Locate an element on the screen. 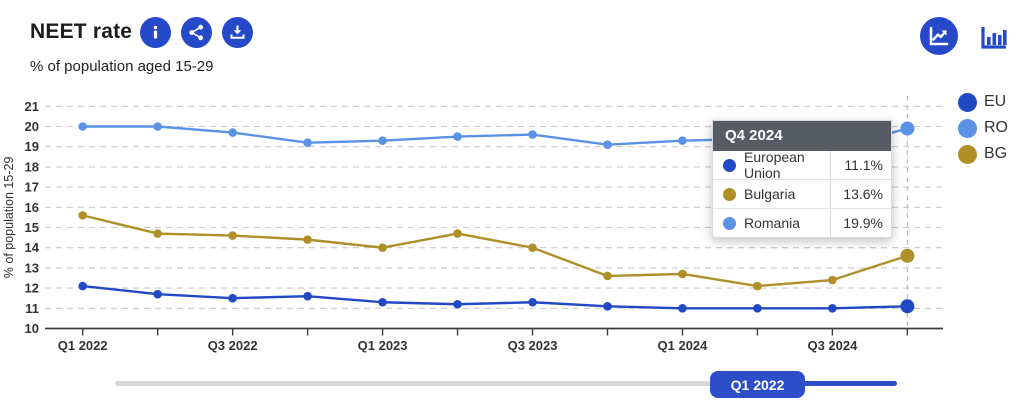 This screenshot has width=1024, height=404. x-tick-label: Q3 2024 is located at coordinates (832, 345).